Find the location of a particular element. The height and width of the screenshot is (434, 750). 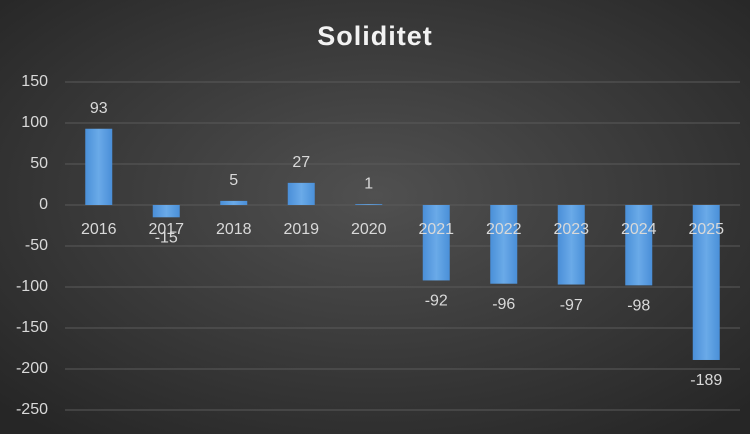

y-tick-label: -50 is located at coordinates (36, 245).